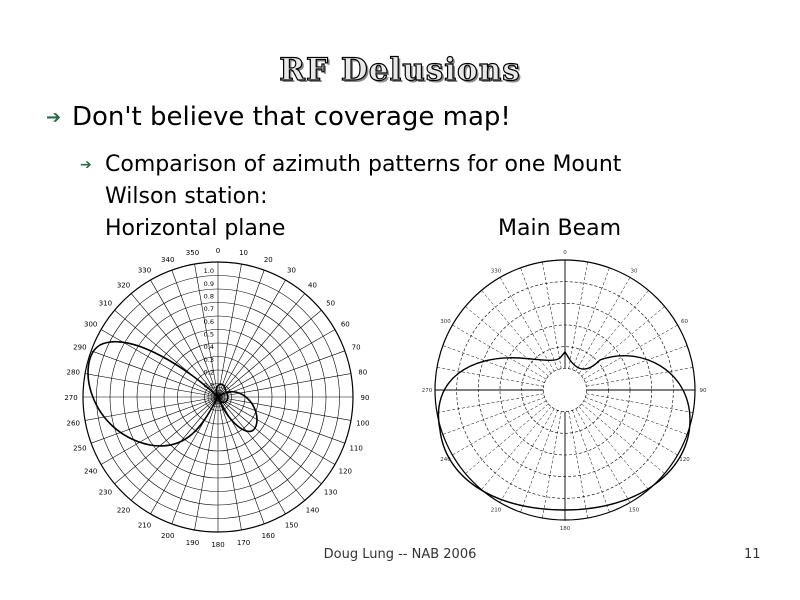 The width and height of the screenshot is (800, 600). What do you see at coordinates (192, 253) in the screenshot?
I see `angle-label: 350` at bounding box center [192, 253].